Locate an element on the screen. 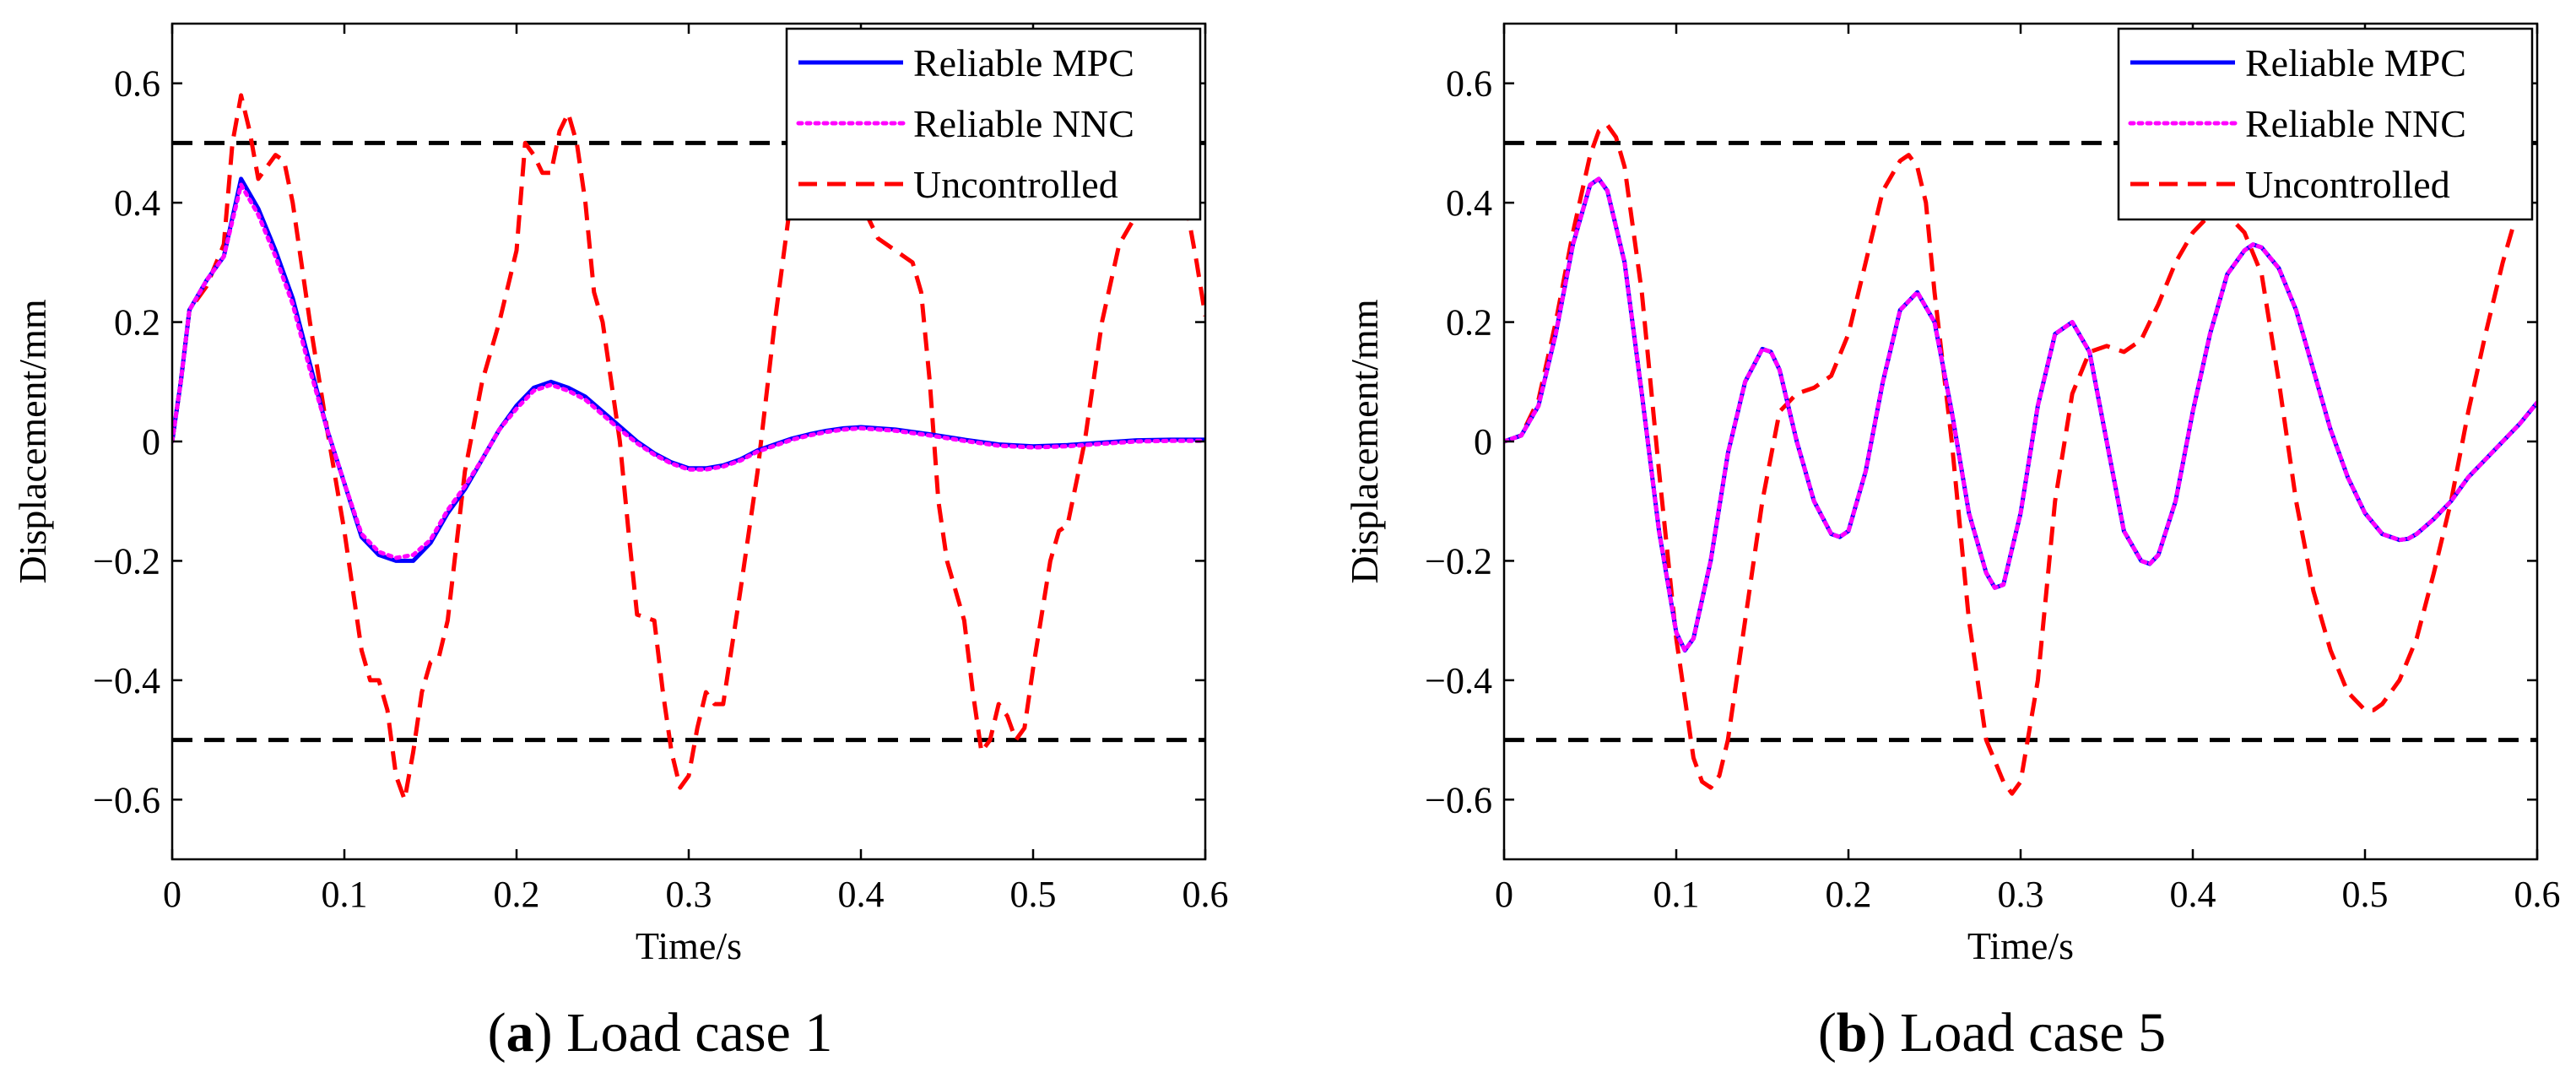 Image resolution: width=2576 pixels, height=1083 pixels. caption-text: Load case 5 is located at coordinates (2026, 1033).